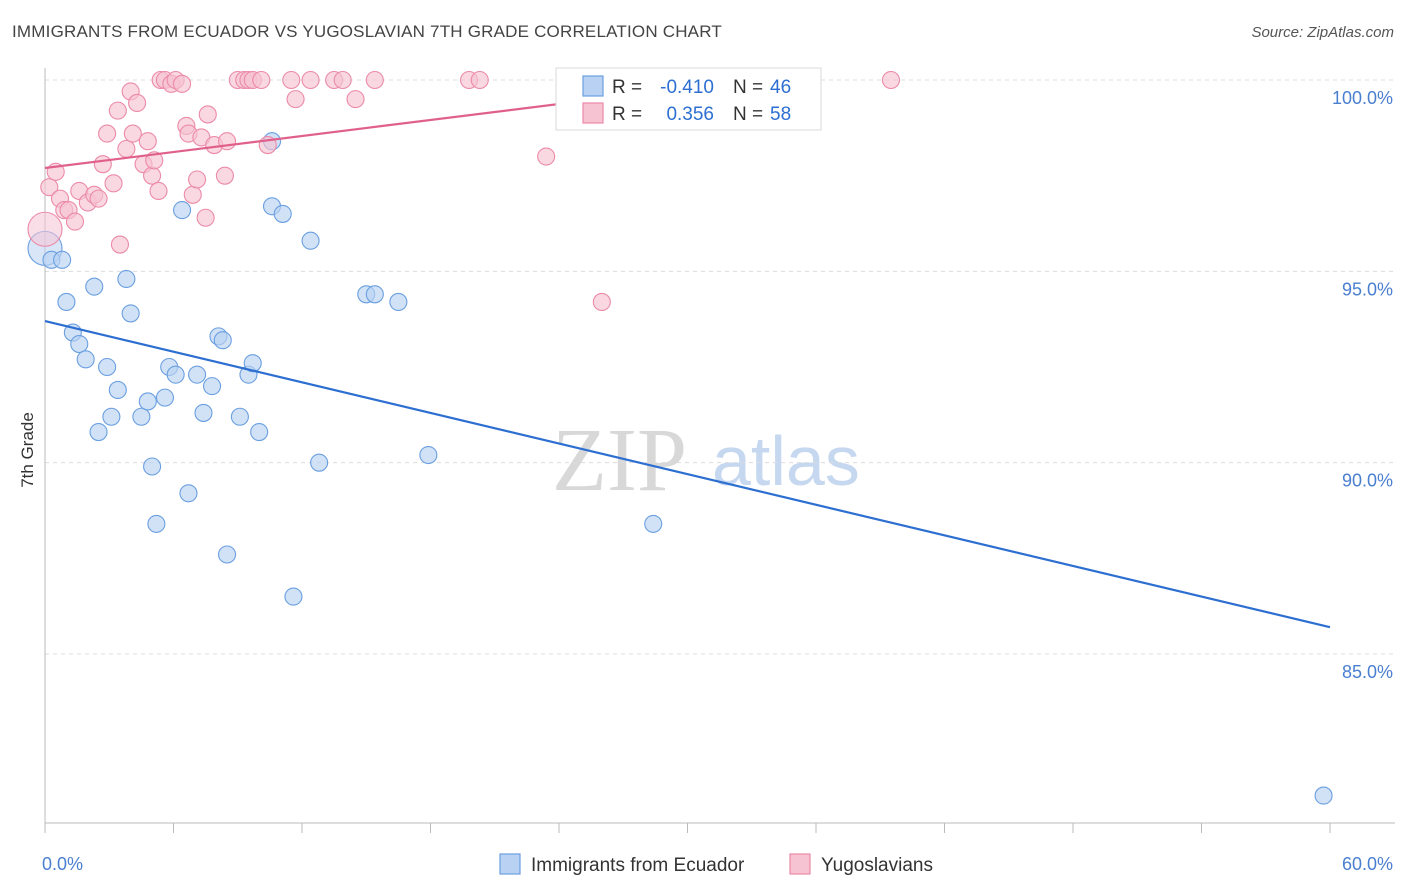 The height and width of the screenshot is (892, 1406). I want to click on stats-r-label-blue: R =, so click(627, 87).